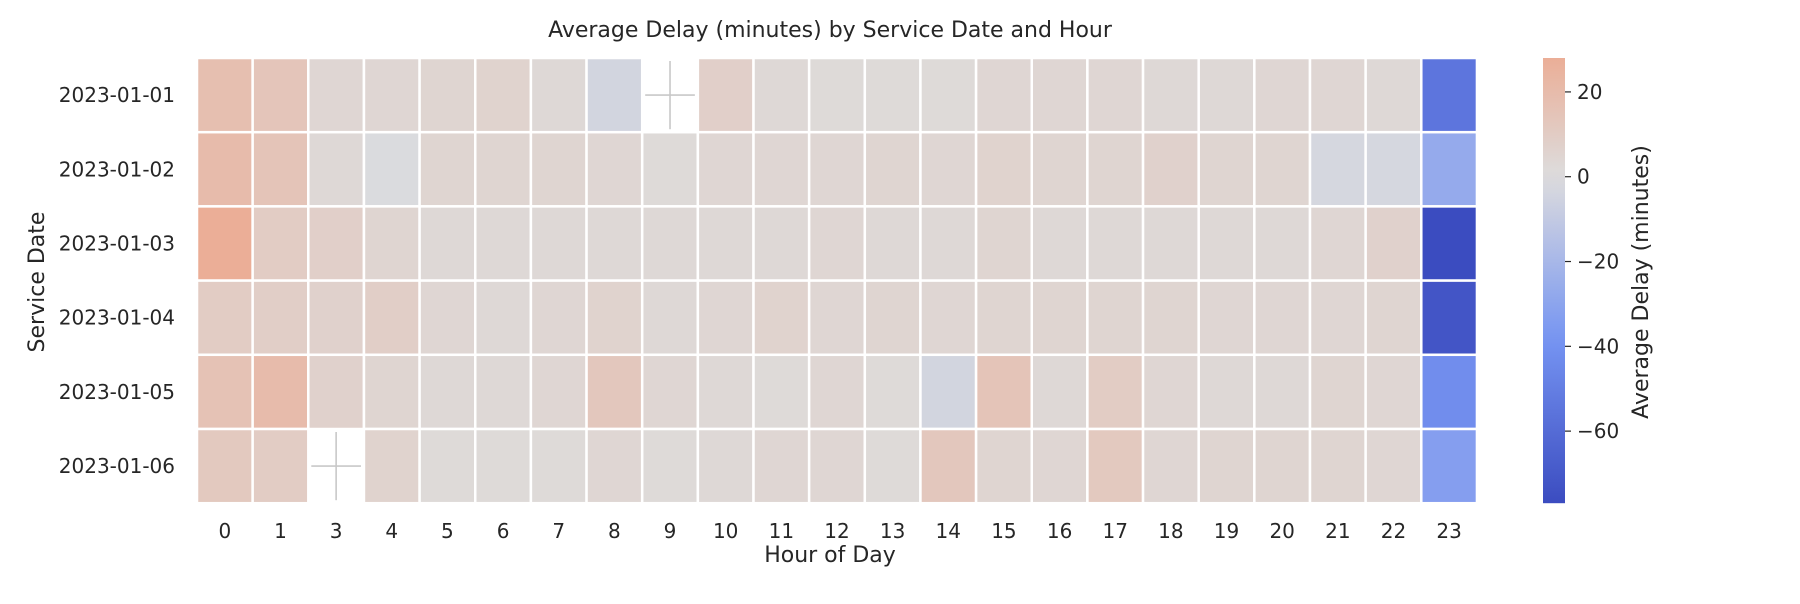 This screenshot has width=1800, height=604. Describe the element at coordinates (1448, 531) in the screenshot. I see `x-tick-label: 23` at that location.